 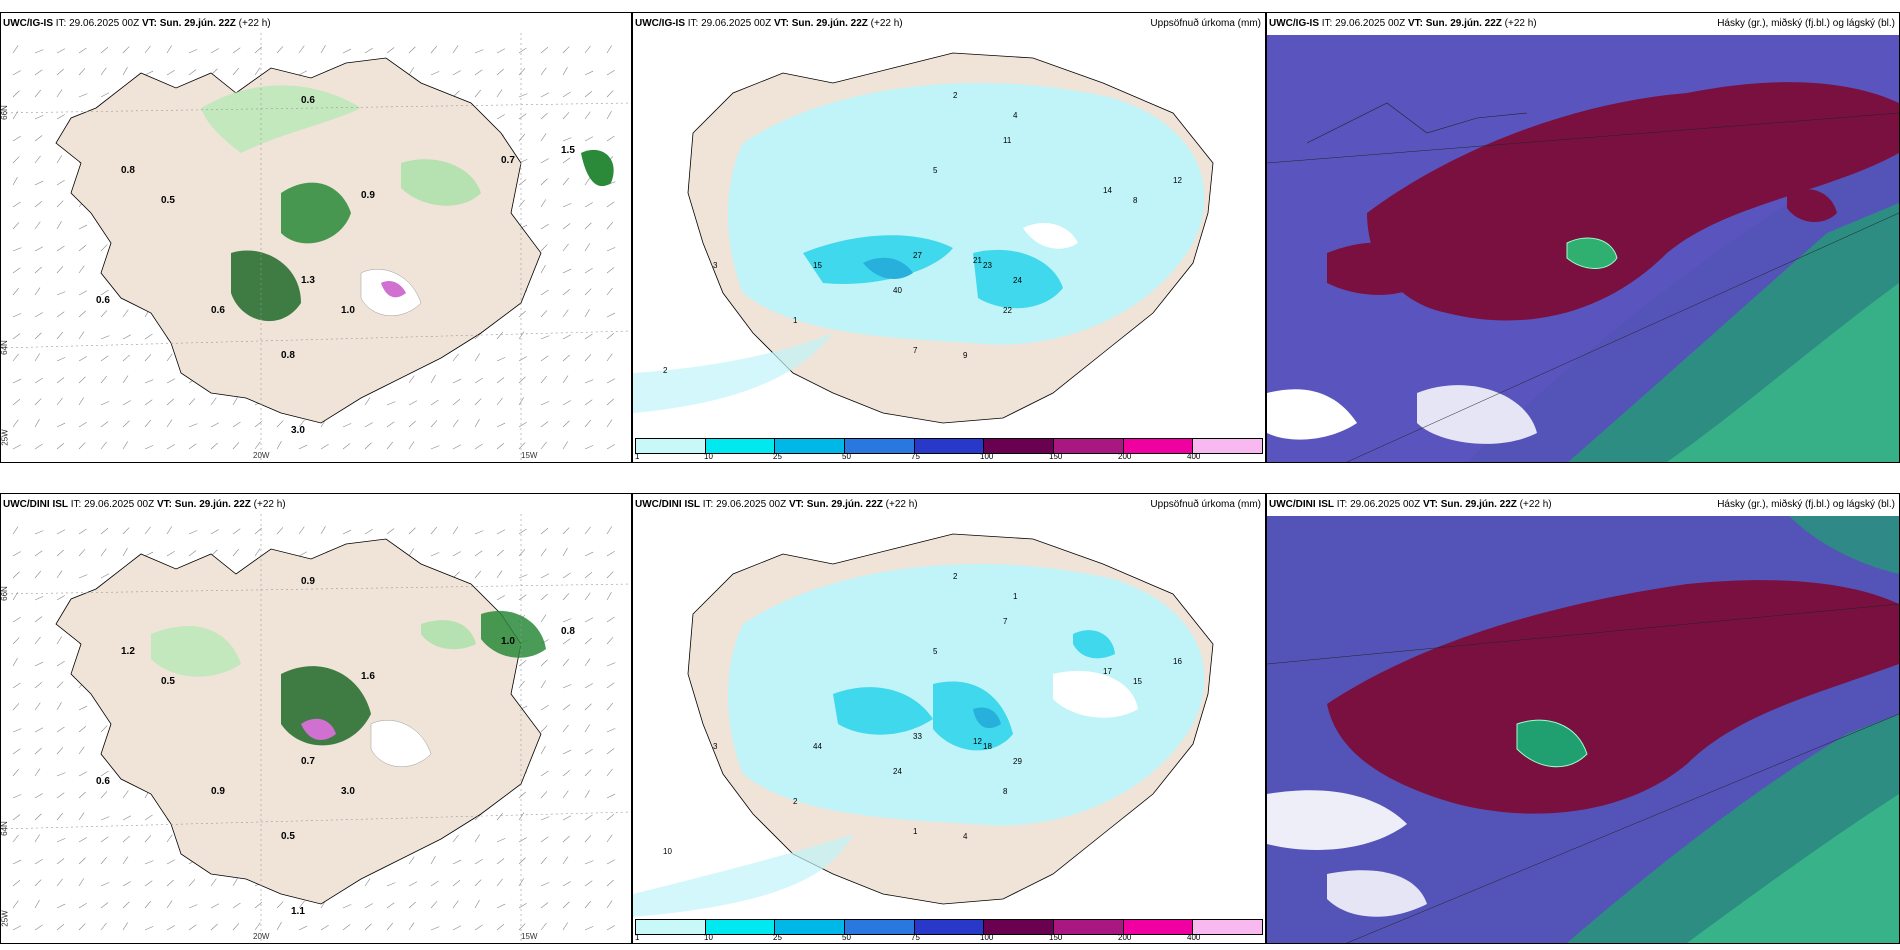 I want to click on legend-colorbar, so click(x=949, y=446).